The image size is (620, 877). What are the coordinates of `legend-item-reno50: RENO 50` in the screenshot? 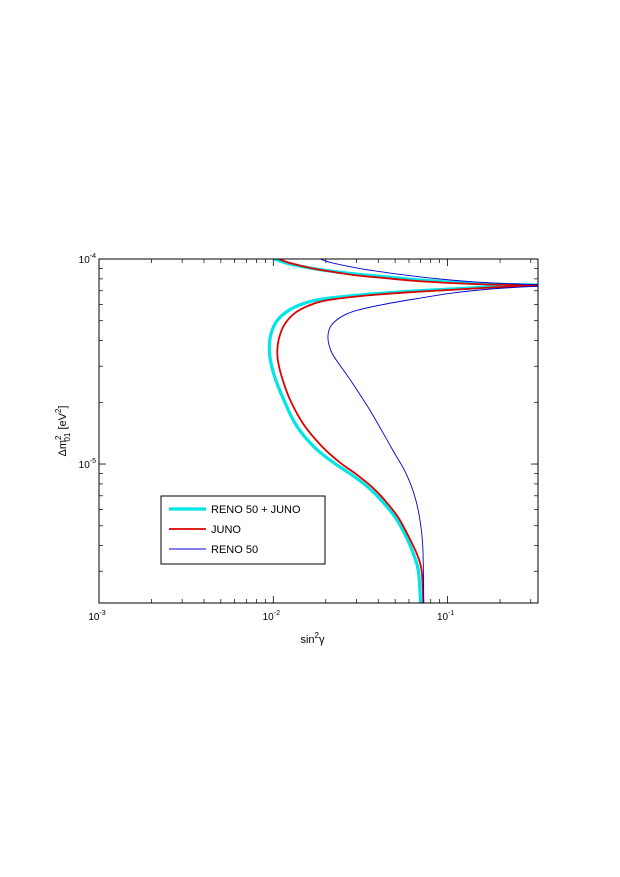 It's located at (213, 550).